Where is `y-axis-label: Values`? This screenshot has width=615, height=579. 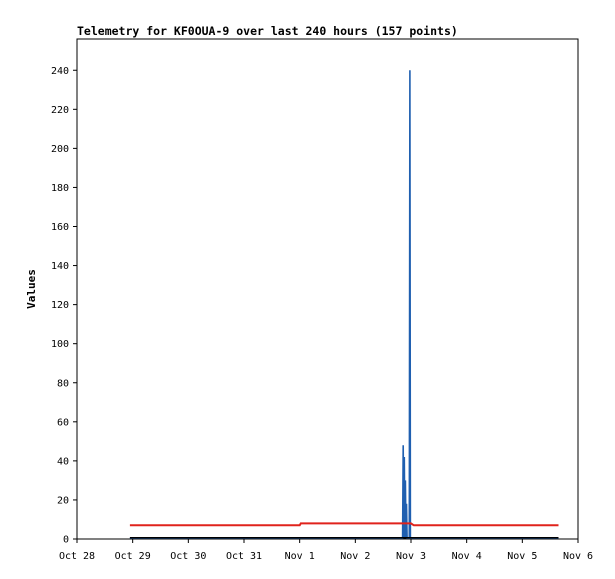 y-axis-label: Values is located at coordinates (31, 289).